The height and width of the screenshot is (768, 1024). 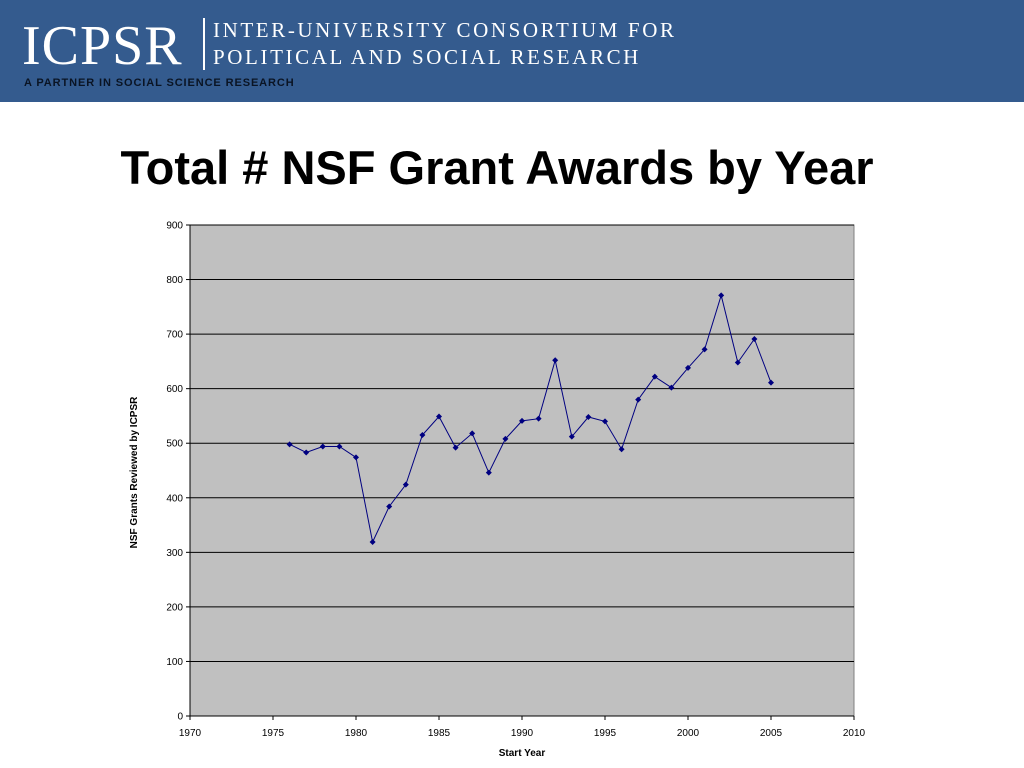 I want to click on x-tick-label: 1985, so click(x=439, y=733).